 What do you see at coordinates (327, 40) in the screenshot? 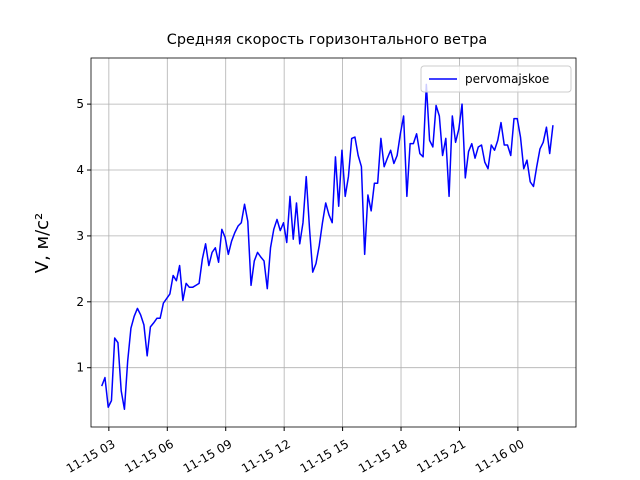
I see `chart-title: Средняя скорость горизонтального ветра` at bounding box center [327, 40].